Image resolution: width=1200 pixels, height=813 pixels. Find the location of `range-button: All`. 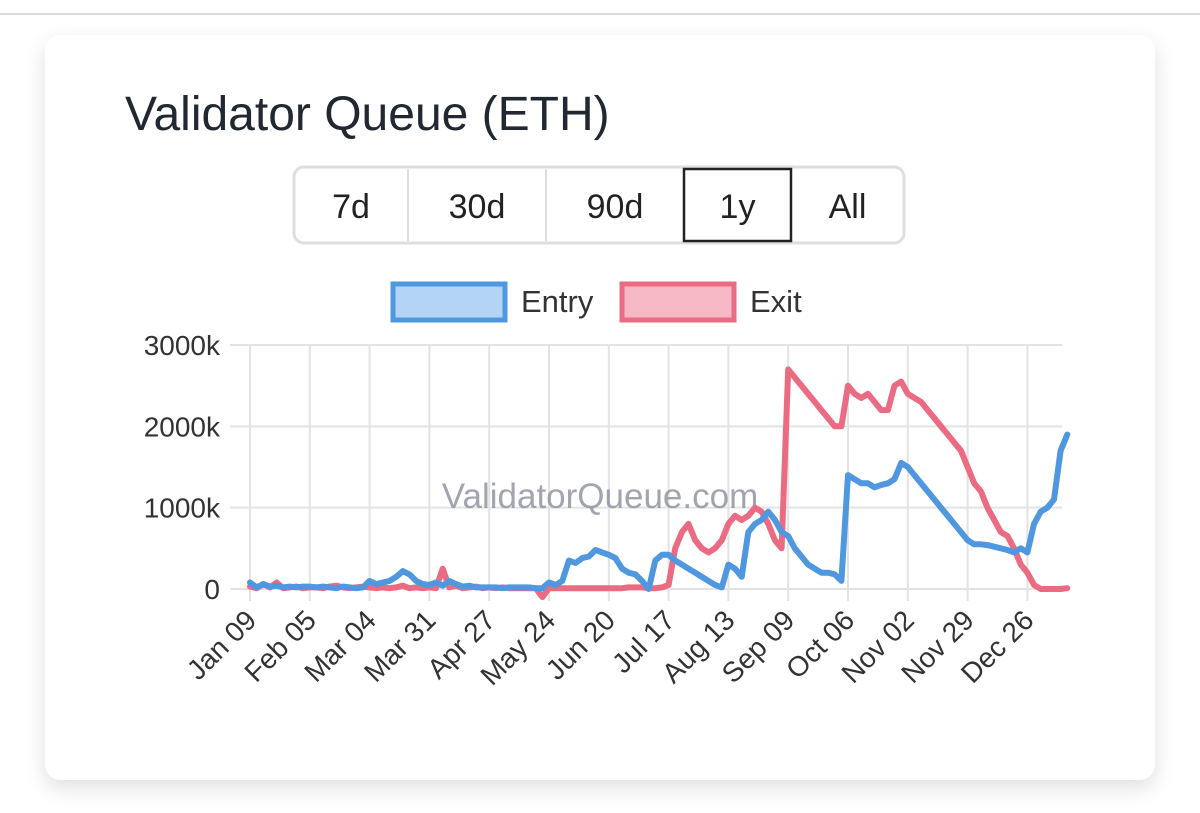

range-button: All is located at coordinates (848, 207).